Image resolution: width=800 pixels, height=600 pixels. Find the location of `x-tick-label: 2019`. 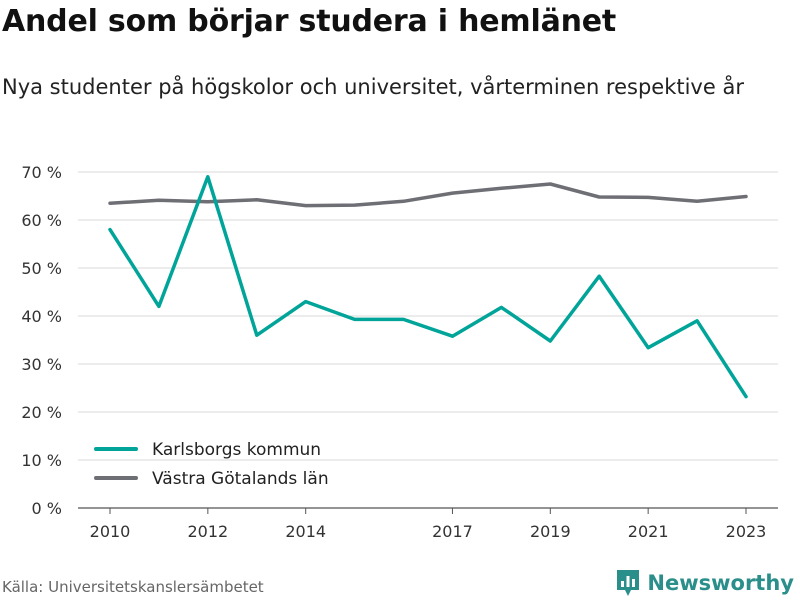

x-tick-label: 2019 is located at coordinates (550, 531).